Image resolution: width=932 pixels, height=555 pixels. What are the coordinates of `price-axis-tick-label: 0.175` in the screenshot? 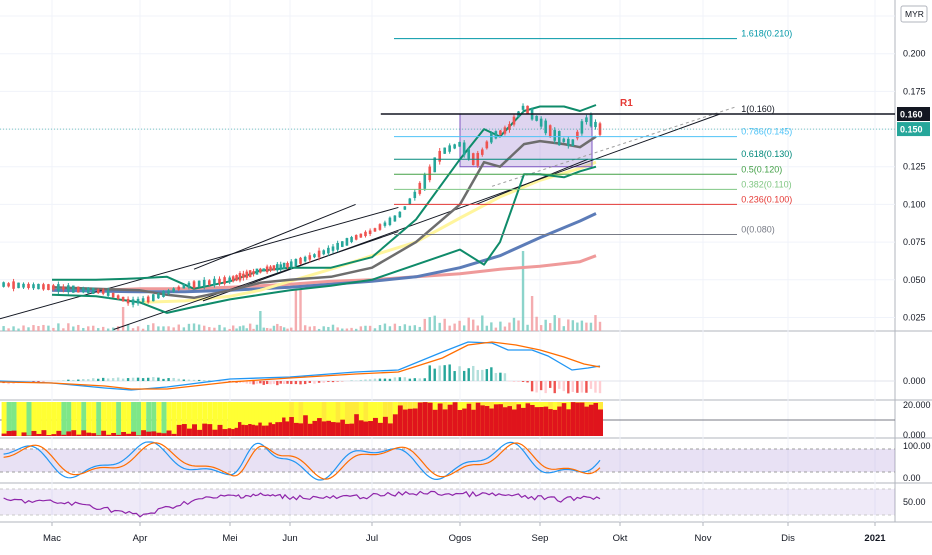 It's located at (914, 91).